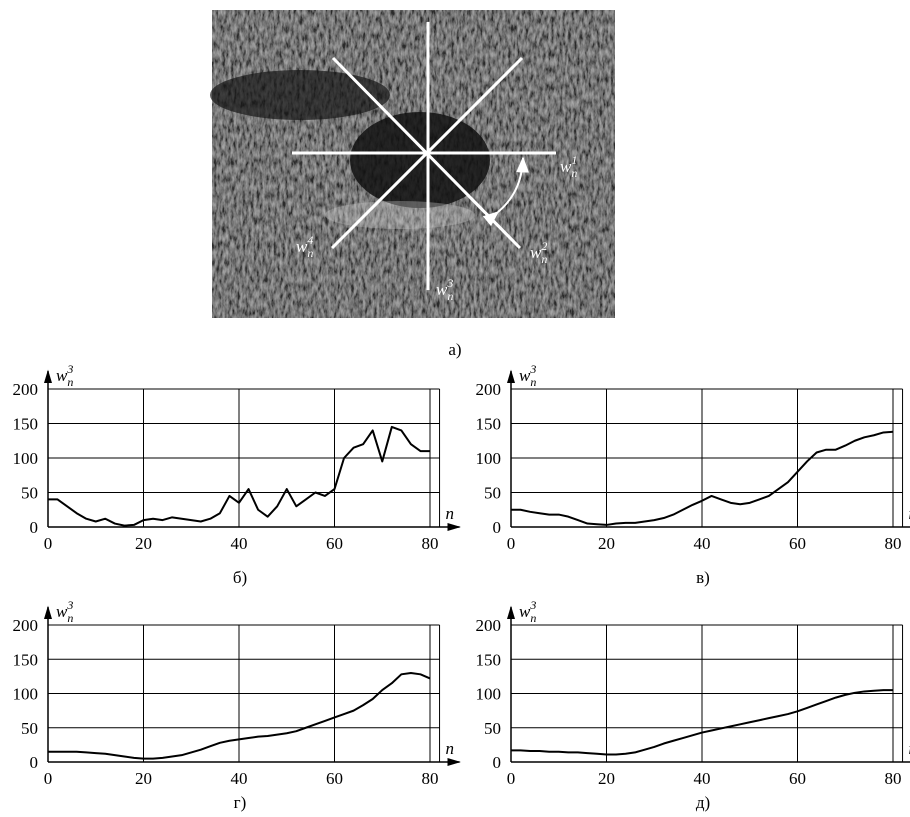 This screenshot has height=817, width=910. I want to click on image-caption: а), so click(454, 349).